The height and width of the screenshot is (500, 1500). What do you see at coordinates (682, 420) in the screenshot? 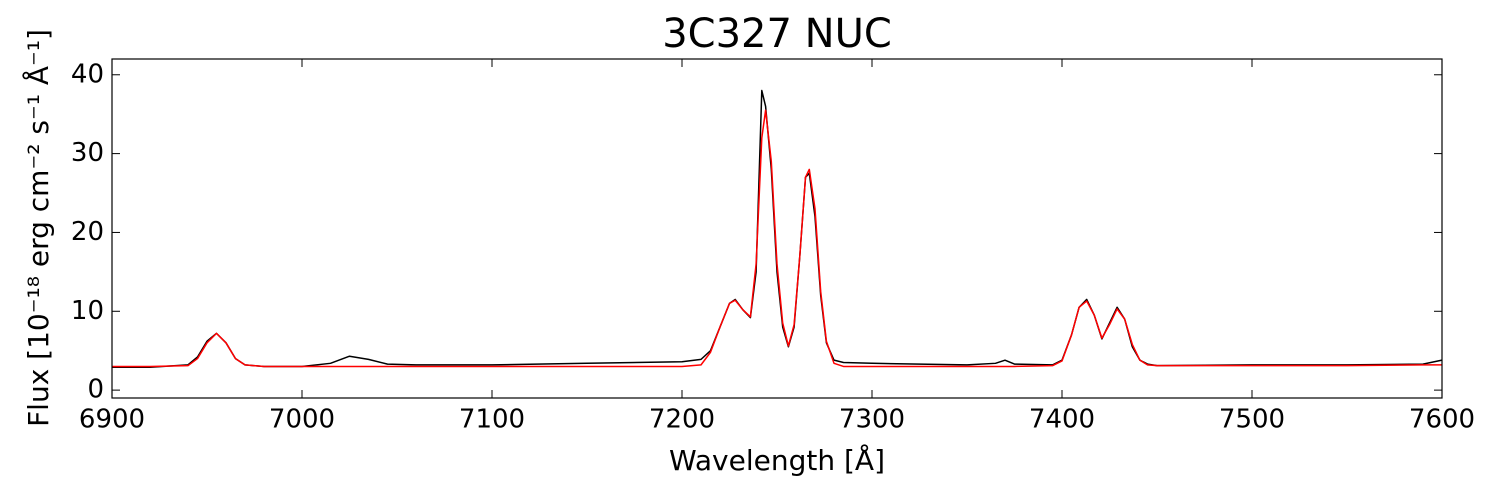
I see `x-tick-label: 7200` at bounding box center [682, 420].